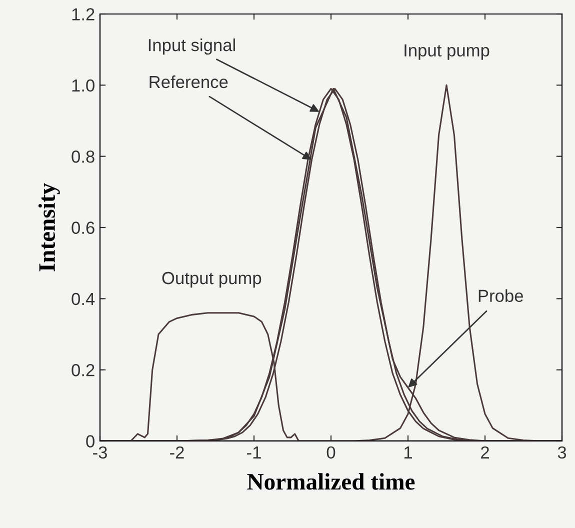 This screenshot has width=575, height=528. Describe the element at coordinates (83, 299) in the screenshot. I see `y-tick-label: 0.4` at that location.